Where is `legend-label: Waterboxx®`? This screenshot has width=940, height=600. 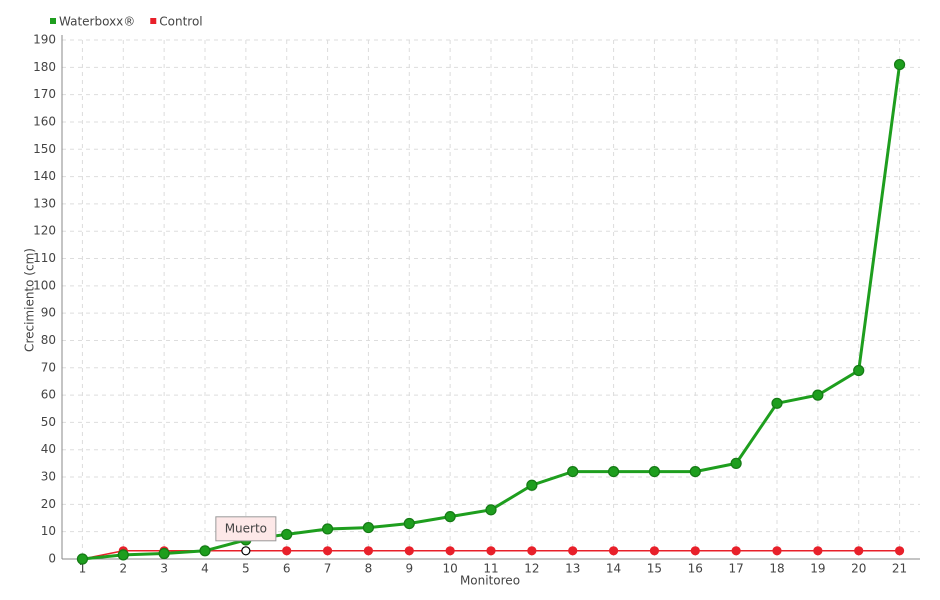
legend-label: Waterboxx® is located at coordinates (97, 22).